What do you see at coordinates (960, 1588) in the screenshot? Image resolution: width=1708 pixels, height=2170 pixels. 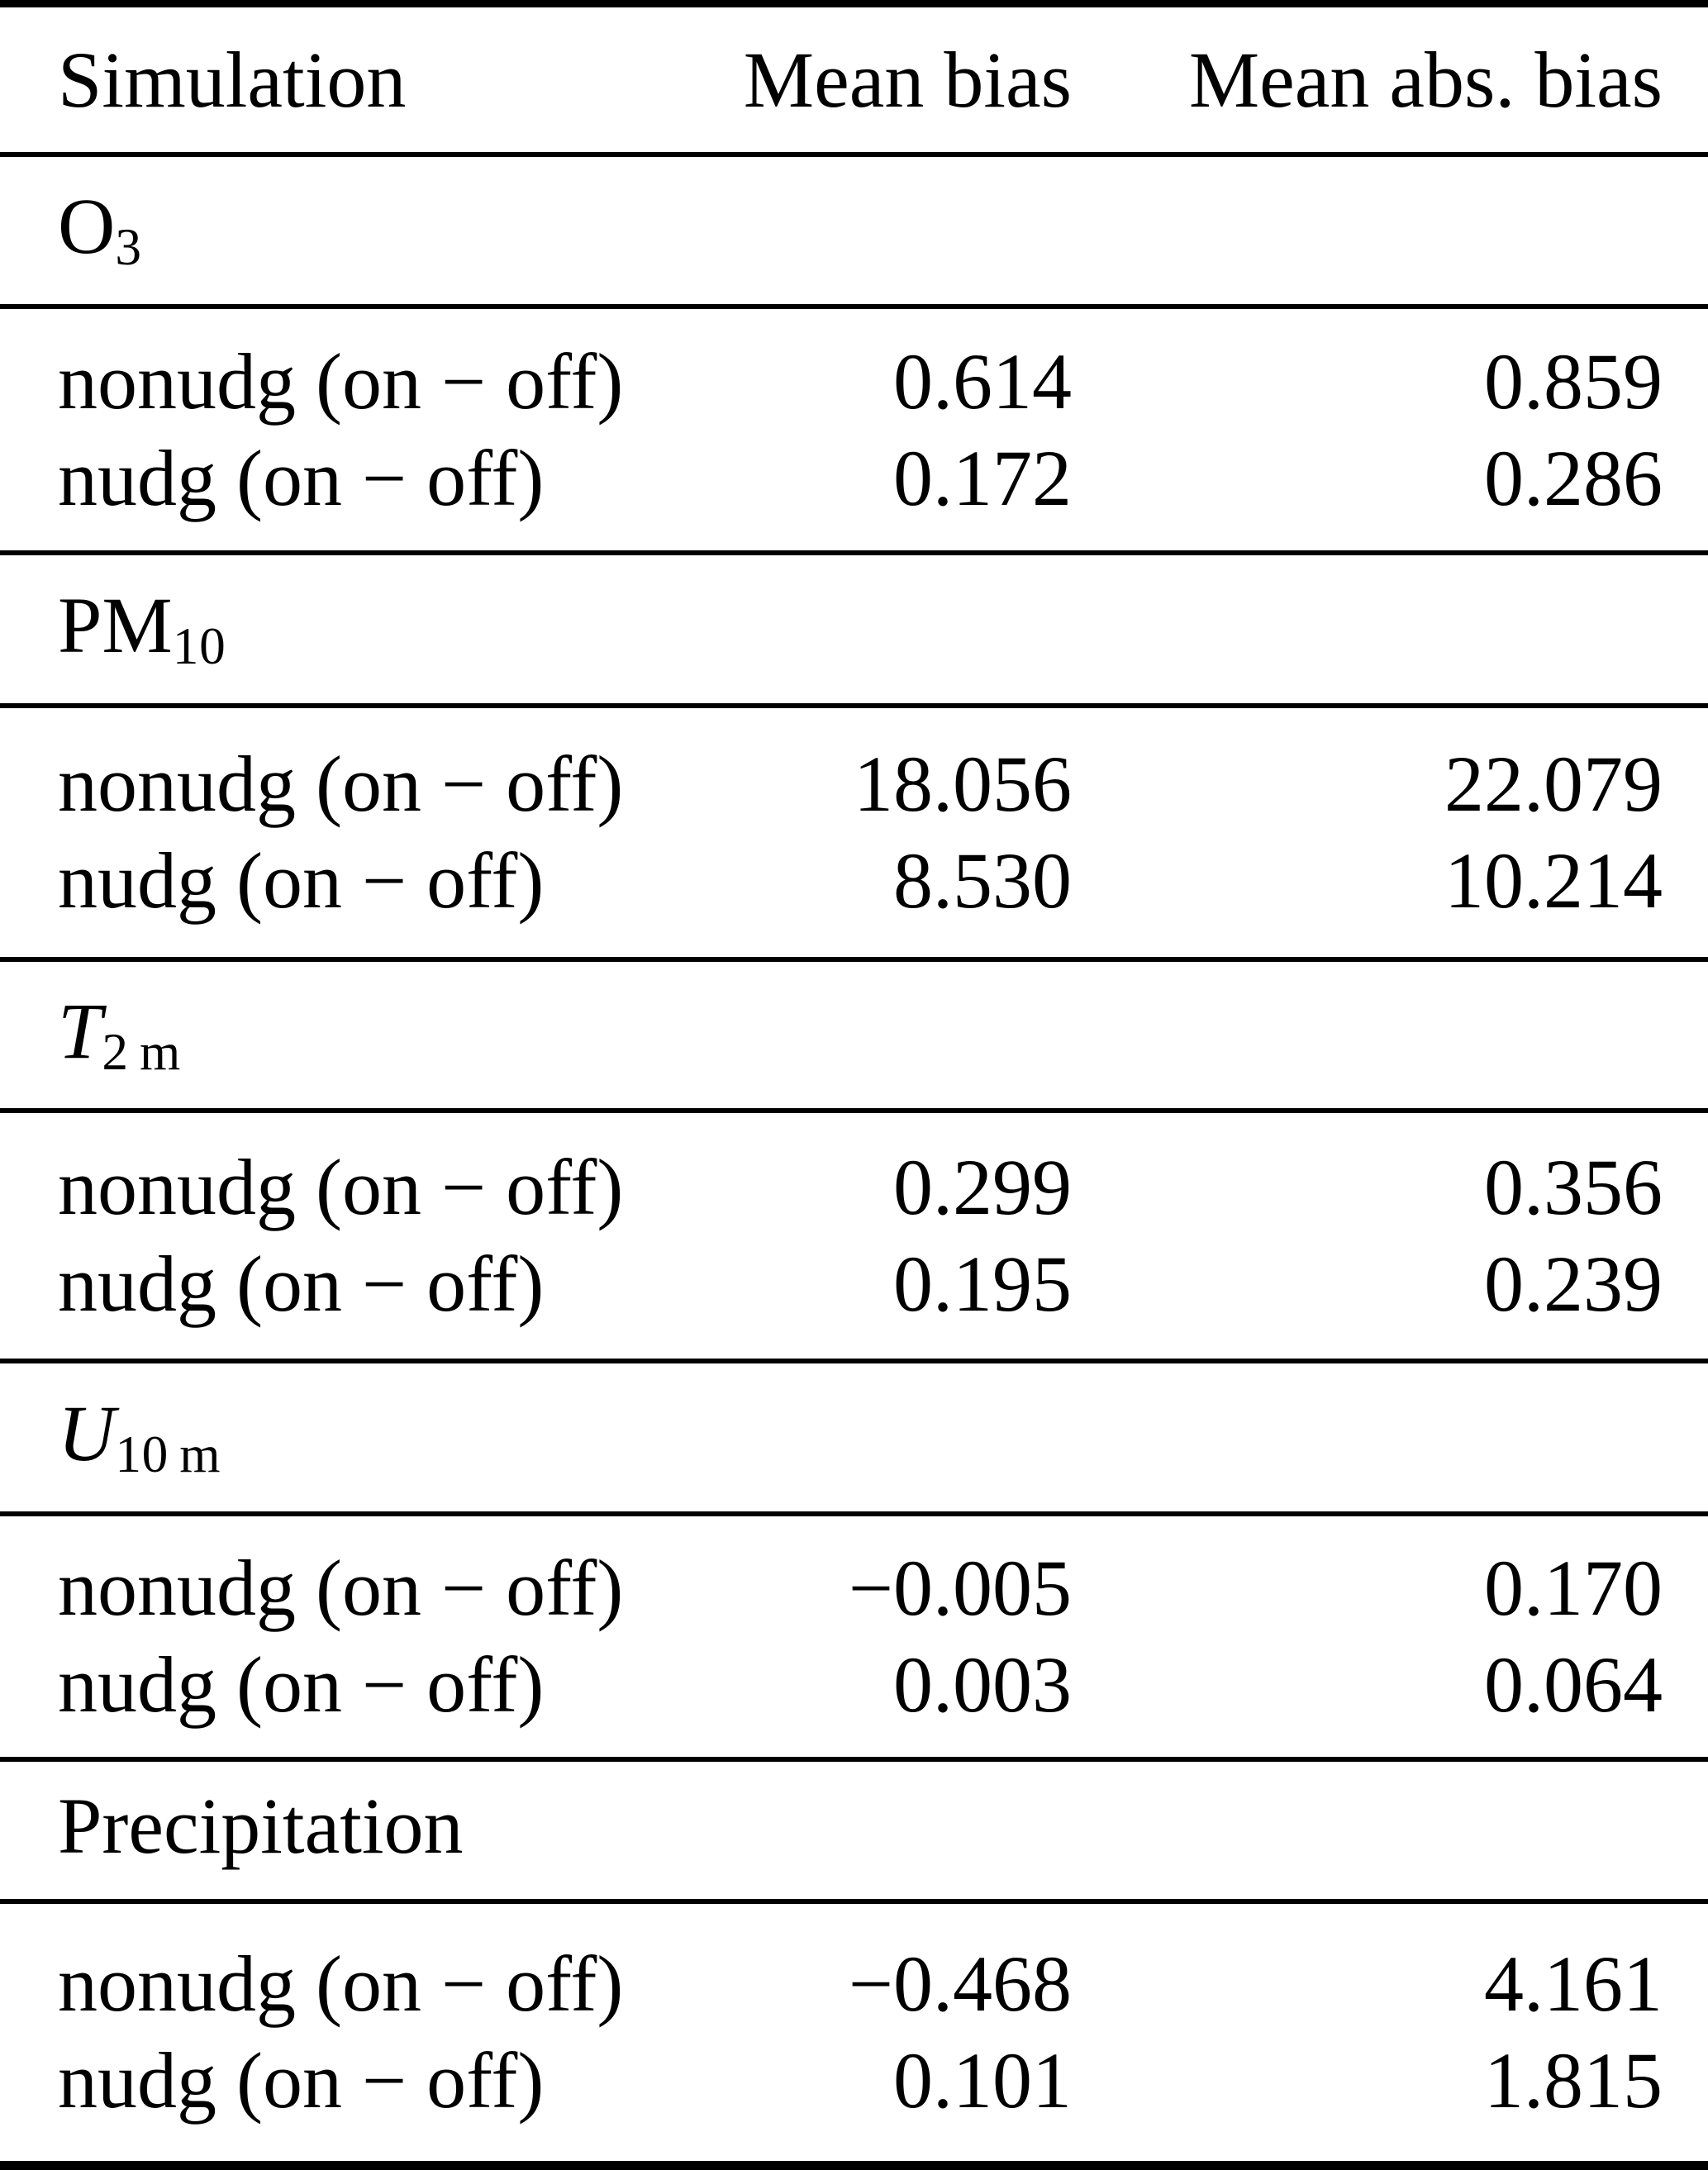 I see `cell-mean-bias: −0.005` at bounding box center [960, 1588].